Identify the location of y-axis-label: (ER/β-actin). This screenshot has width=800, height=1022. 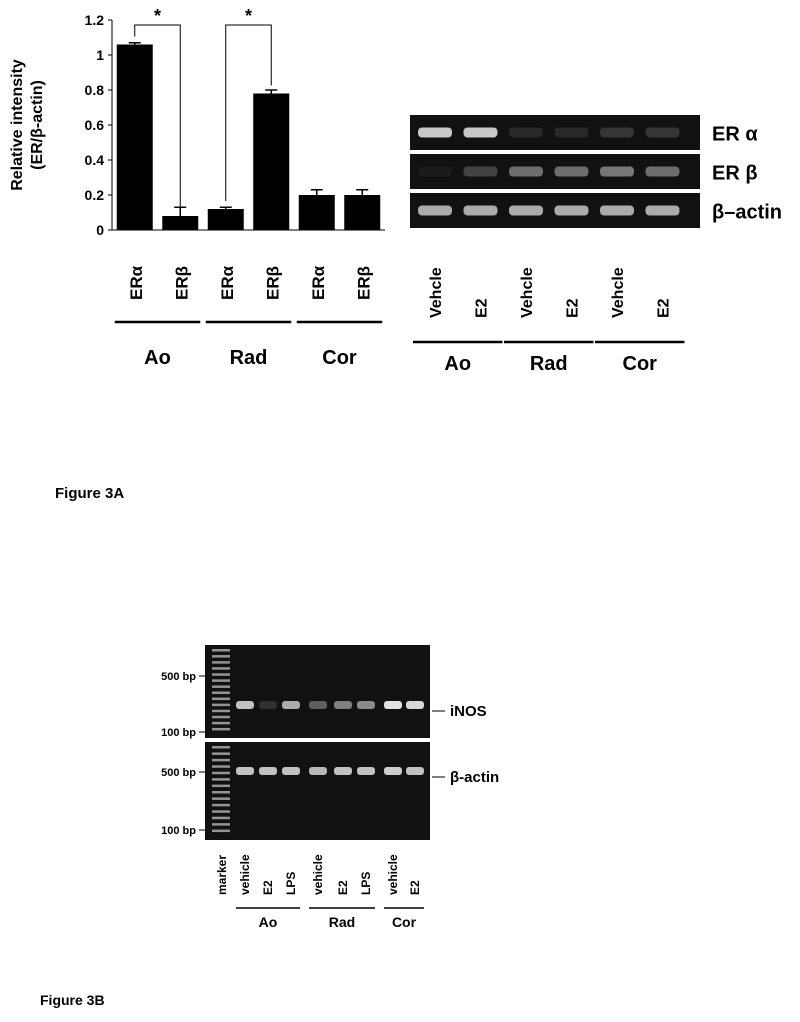
(37, 125).